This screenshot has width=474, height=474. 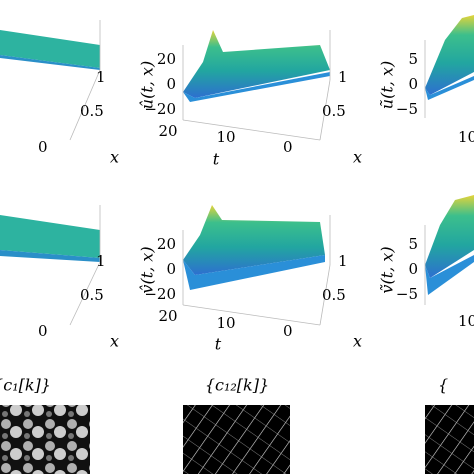 What do you see at coordinates (237, 385) in the screenshot?
I see `image-caption: {c₁₂[k]}` at bounding box center [237, 385].